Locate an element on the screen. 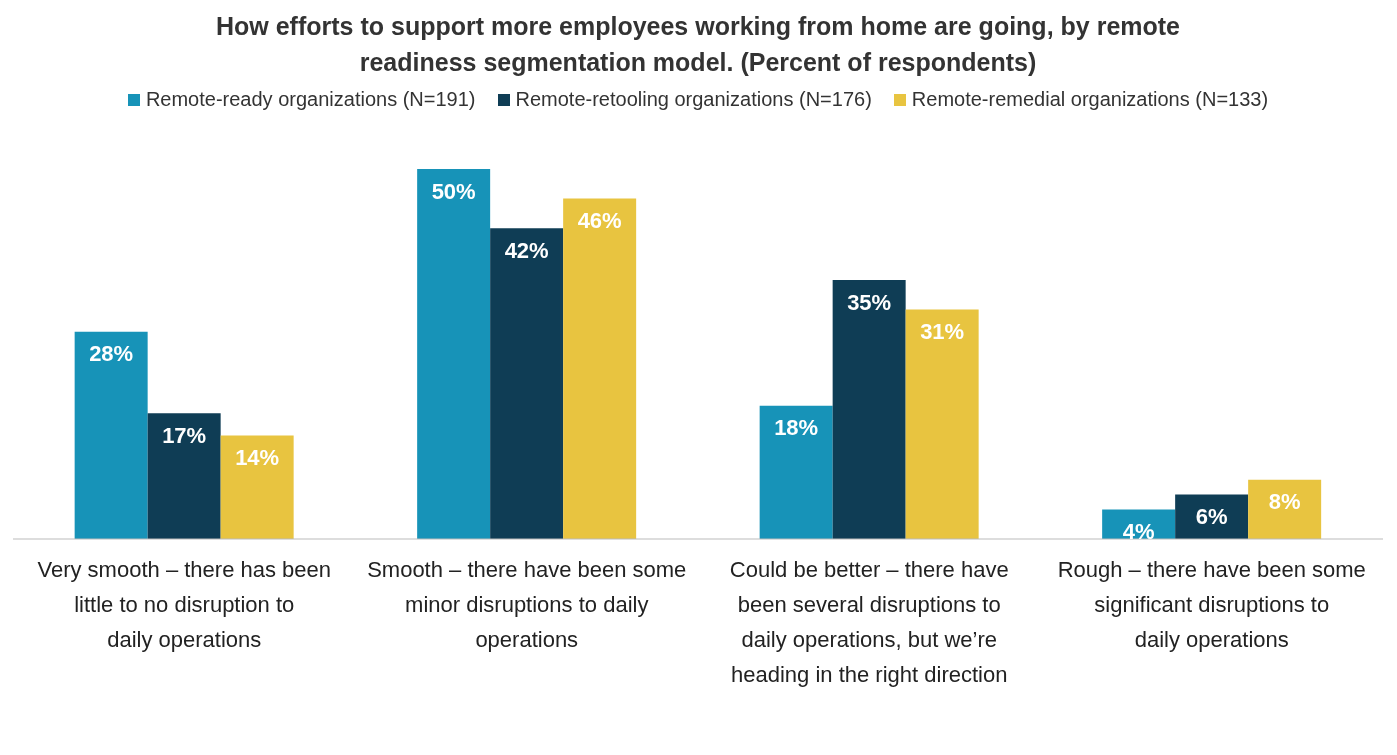 This screenshot has height=755, width=1397. data-label: 35% is located at coordinates (869, 302).